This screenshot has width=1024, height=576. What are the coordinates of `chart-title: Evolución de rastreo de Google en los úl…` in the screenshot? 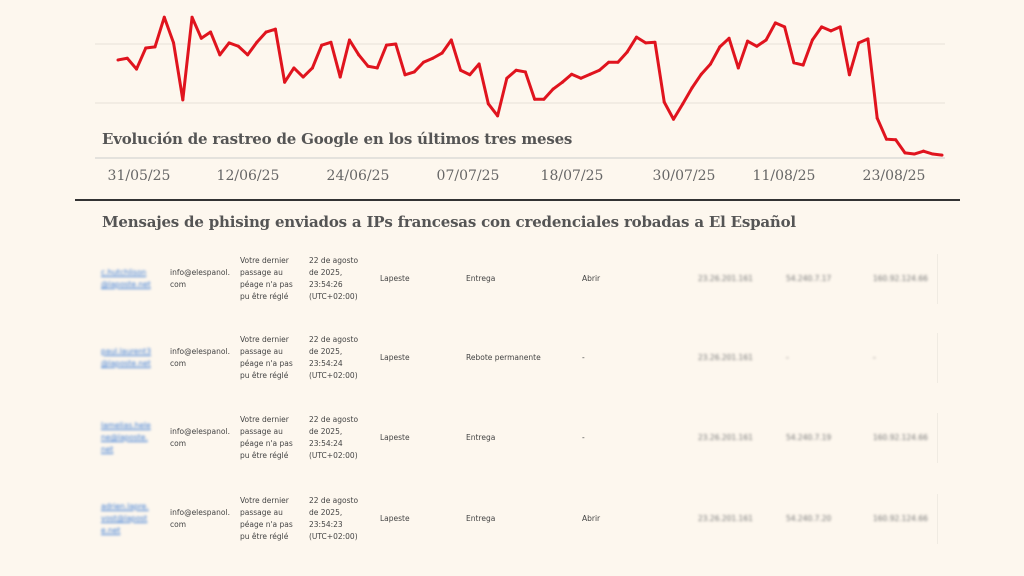 It's located at (337, 139).